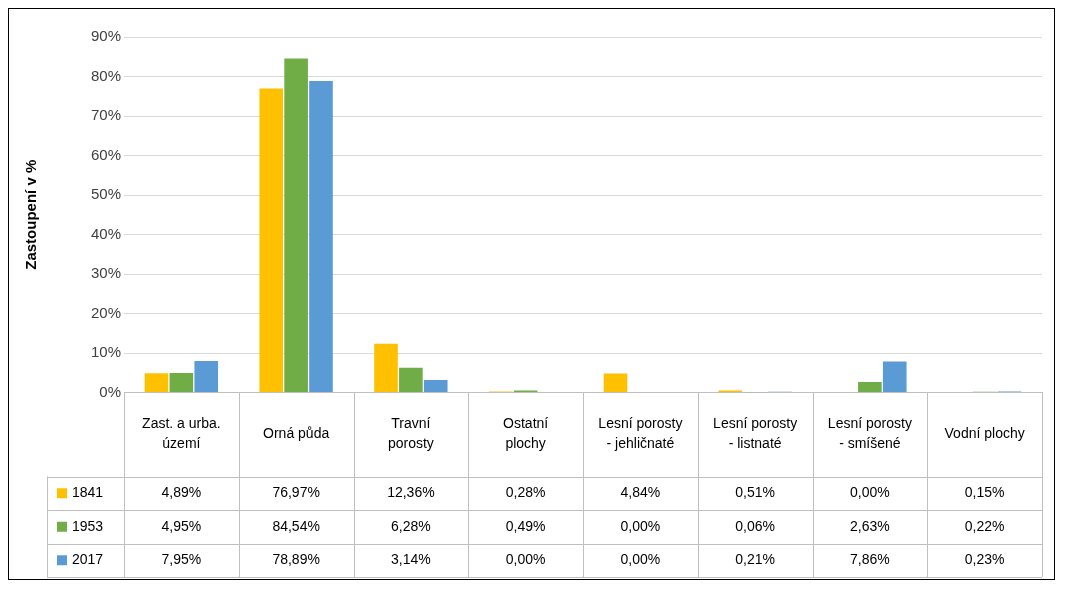  I want to click on data-label: 12,36%, so click(411, 492).